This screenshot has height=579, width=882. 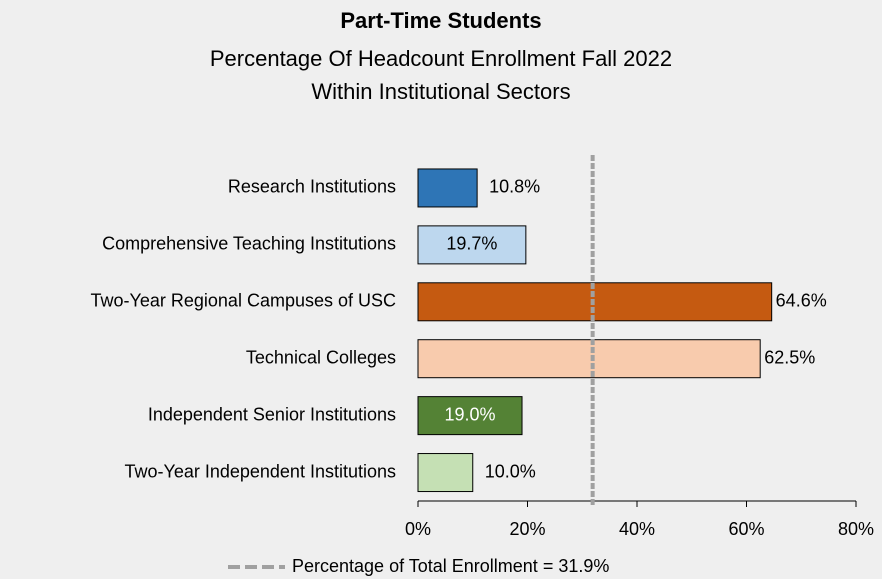 I want to click on y-tick-label: Independent Senior Institutions, so click(x=272, y=414).